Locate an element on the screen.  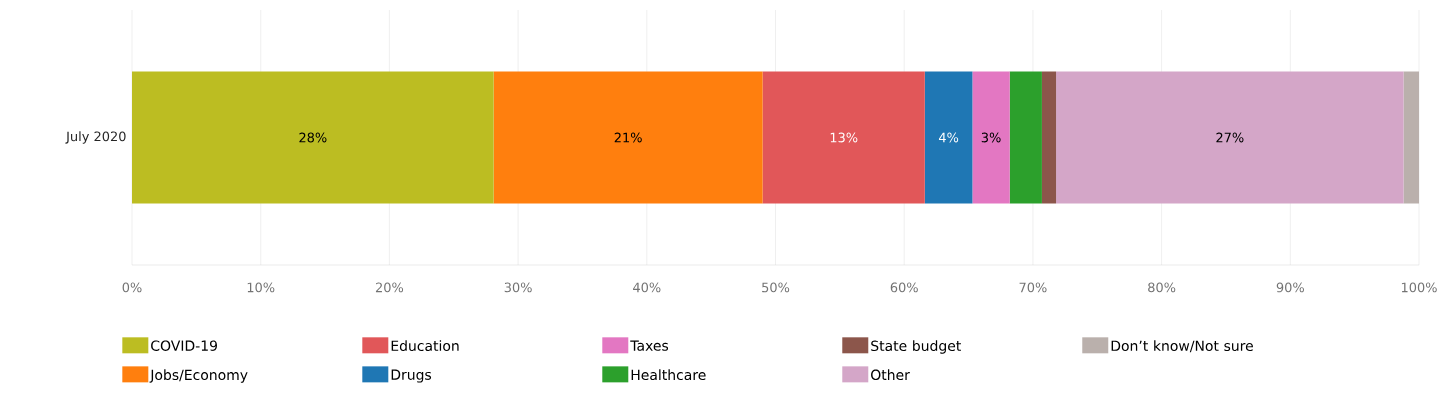
x-tick-label: 90% is located at coordinates (1290, 287).